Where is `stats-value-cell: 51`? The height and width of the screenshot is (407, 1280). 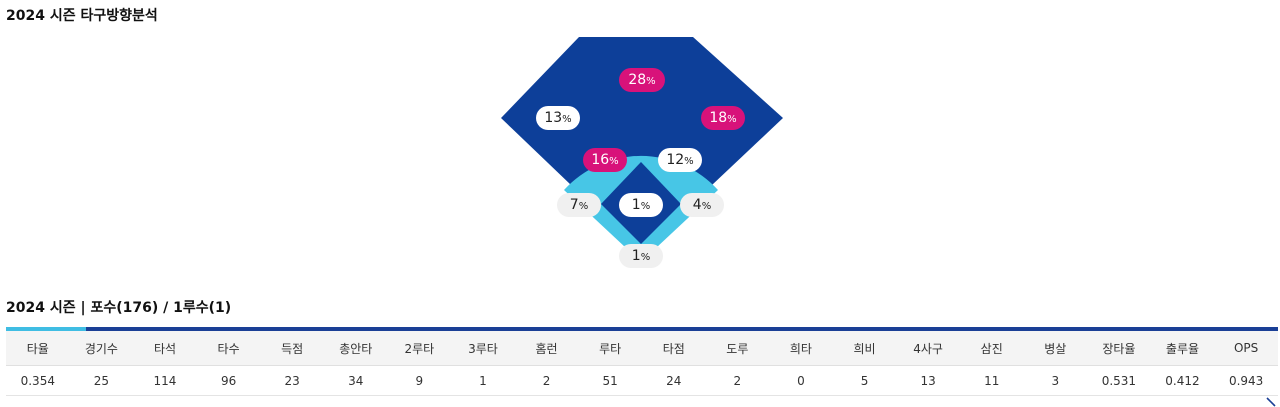
stats-value-cell: 51 is located at coordinates (610, 380).